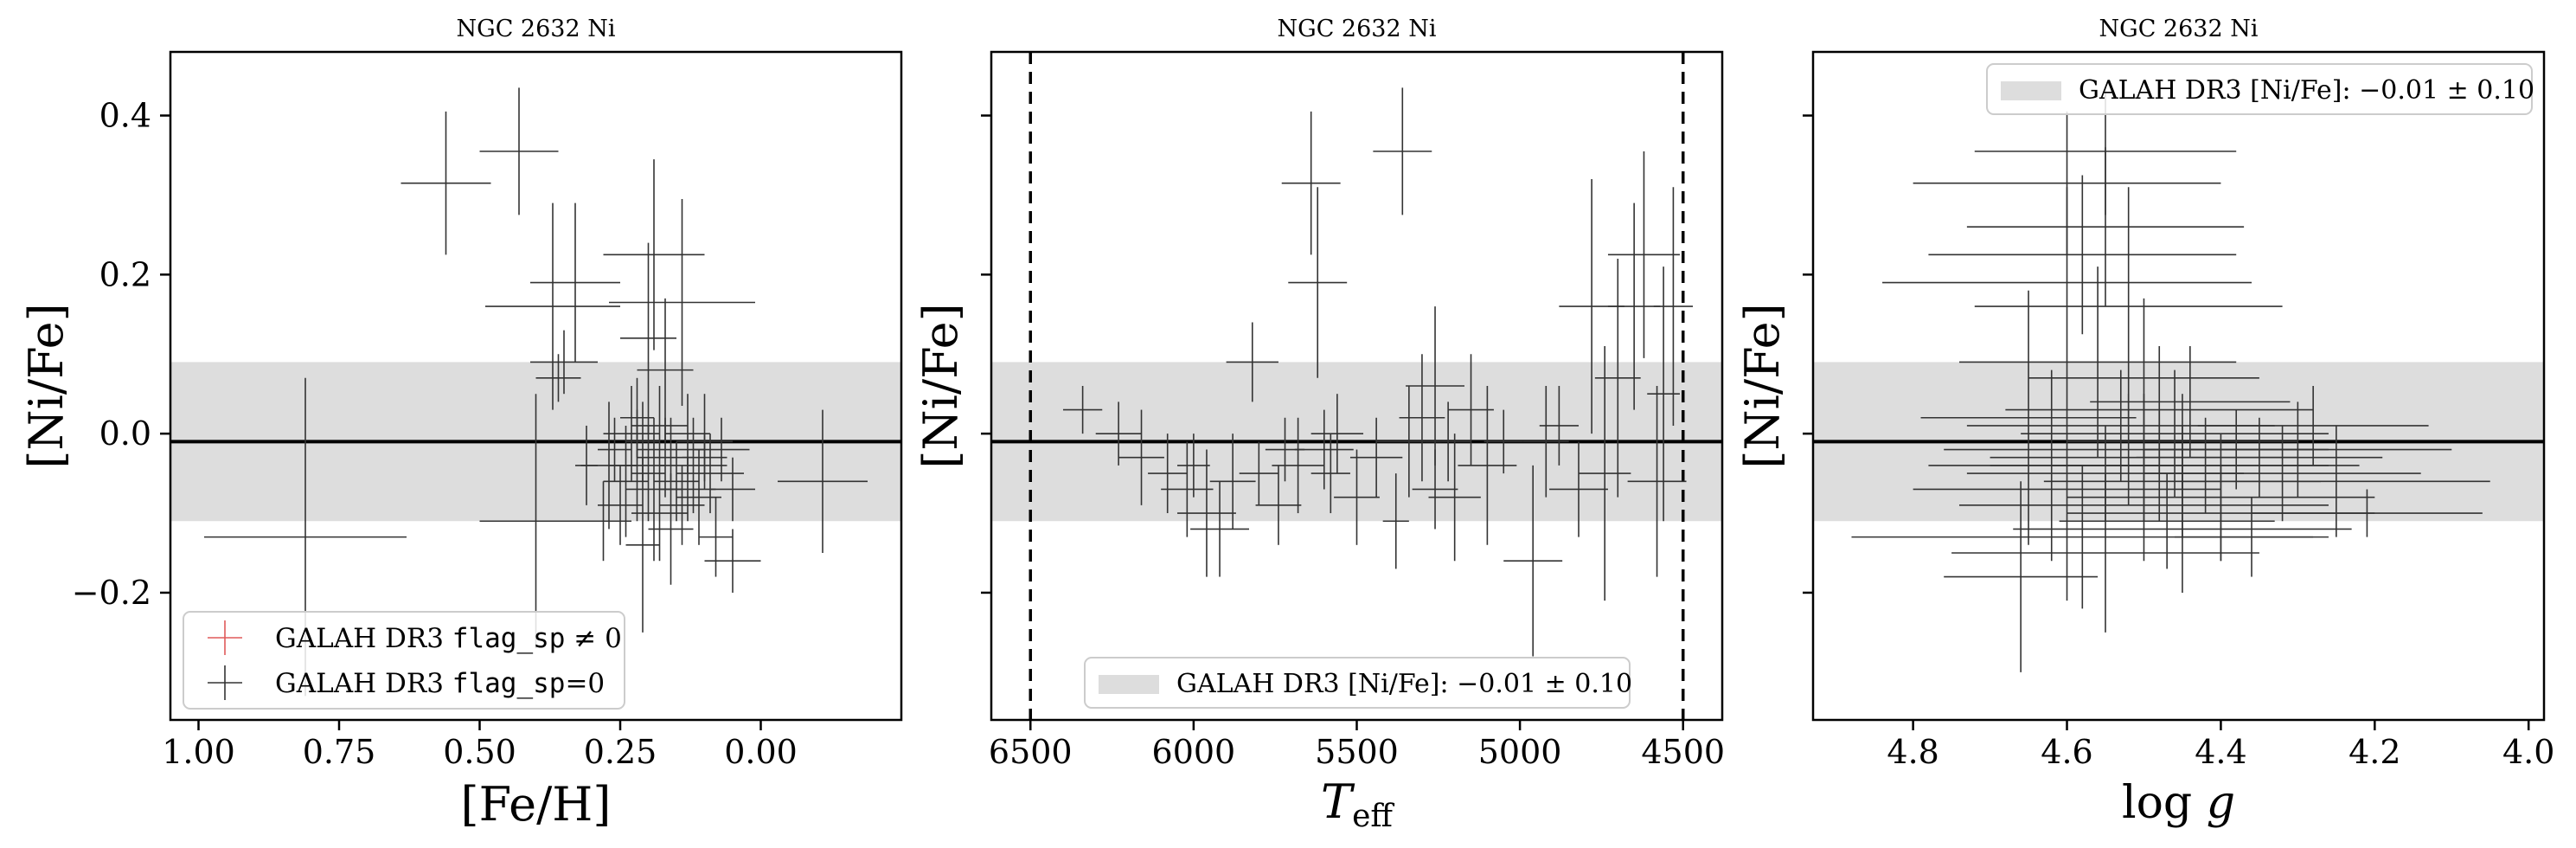 Image resolution: width=2576 pixels, height=848 pixels. Describe the element at coordinates (111, 593) in the screenshot. I see `y-tick-label: −0.2` at that location.